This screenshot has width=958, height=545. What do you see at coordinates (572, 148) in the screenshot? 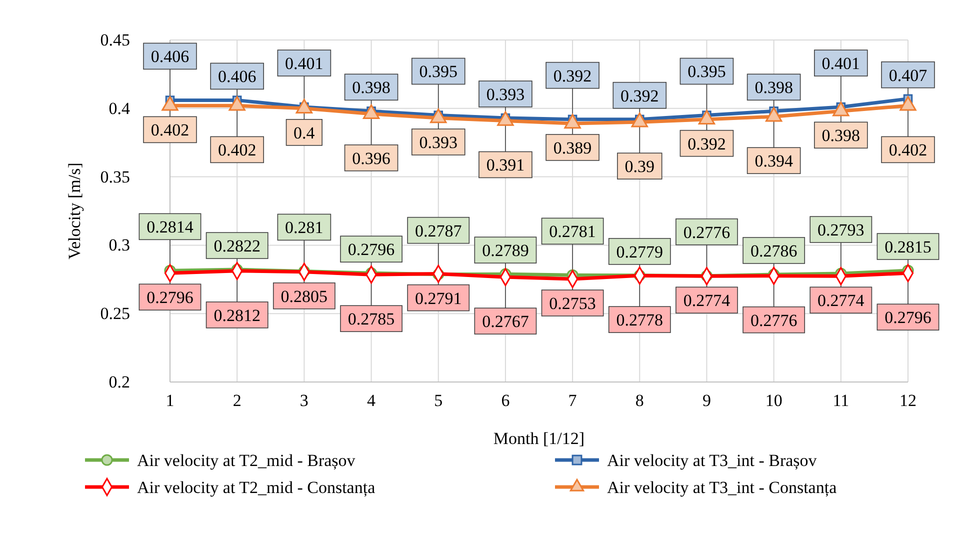
I see `data-label: 0.389` at bounding box center [572, 148].